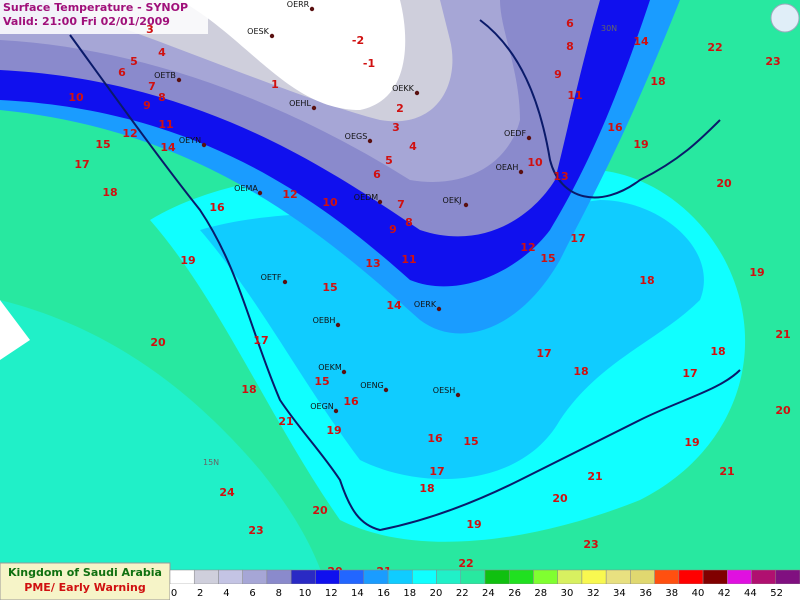 This screenshot has width=800, height=600. I want to click on station-label: OEDM, so click(366, 197).